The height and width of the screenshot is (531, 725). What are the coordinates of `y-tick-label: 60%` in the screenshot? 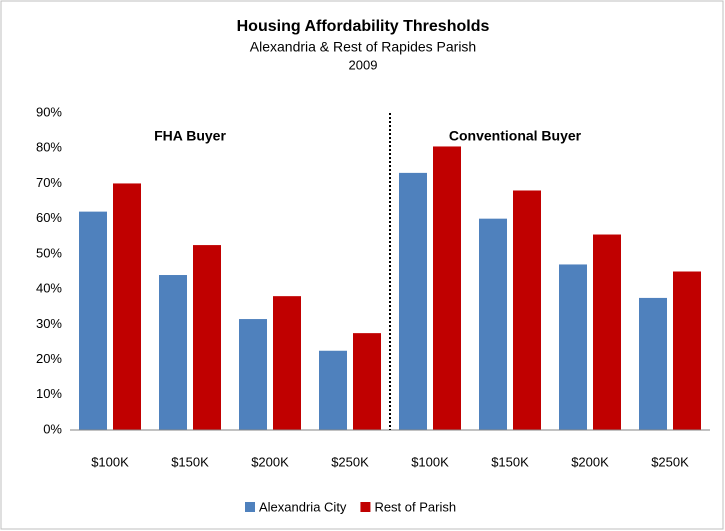 It's located at (49, 217).